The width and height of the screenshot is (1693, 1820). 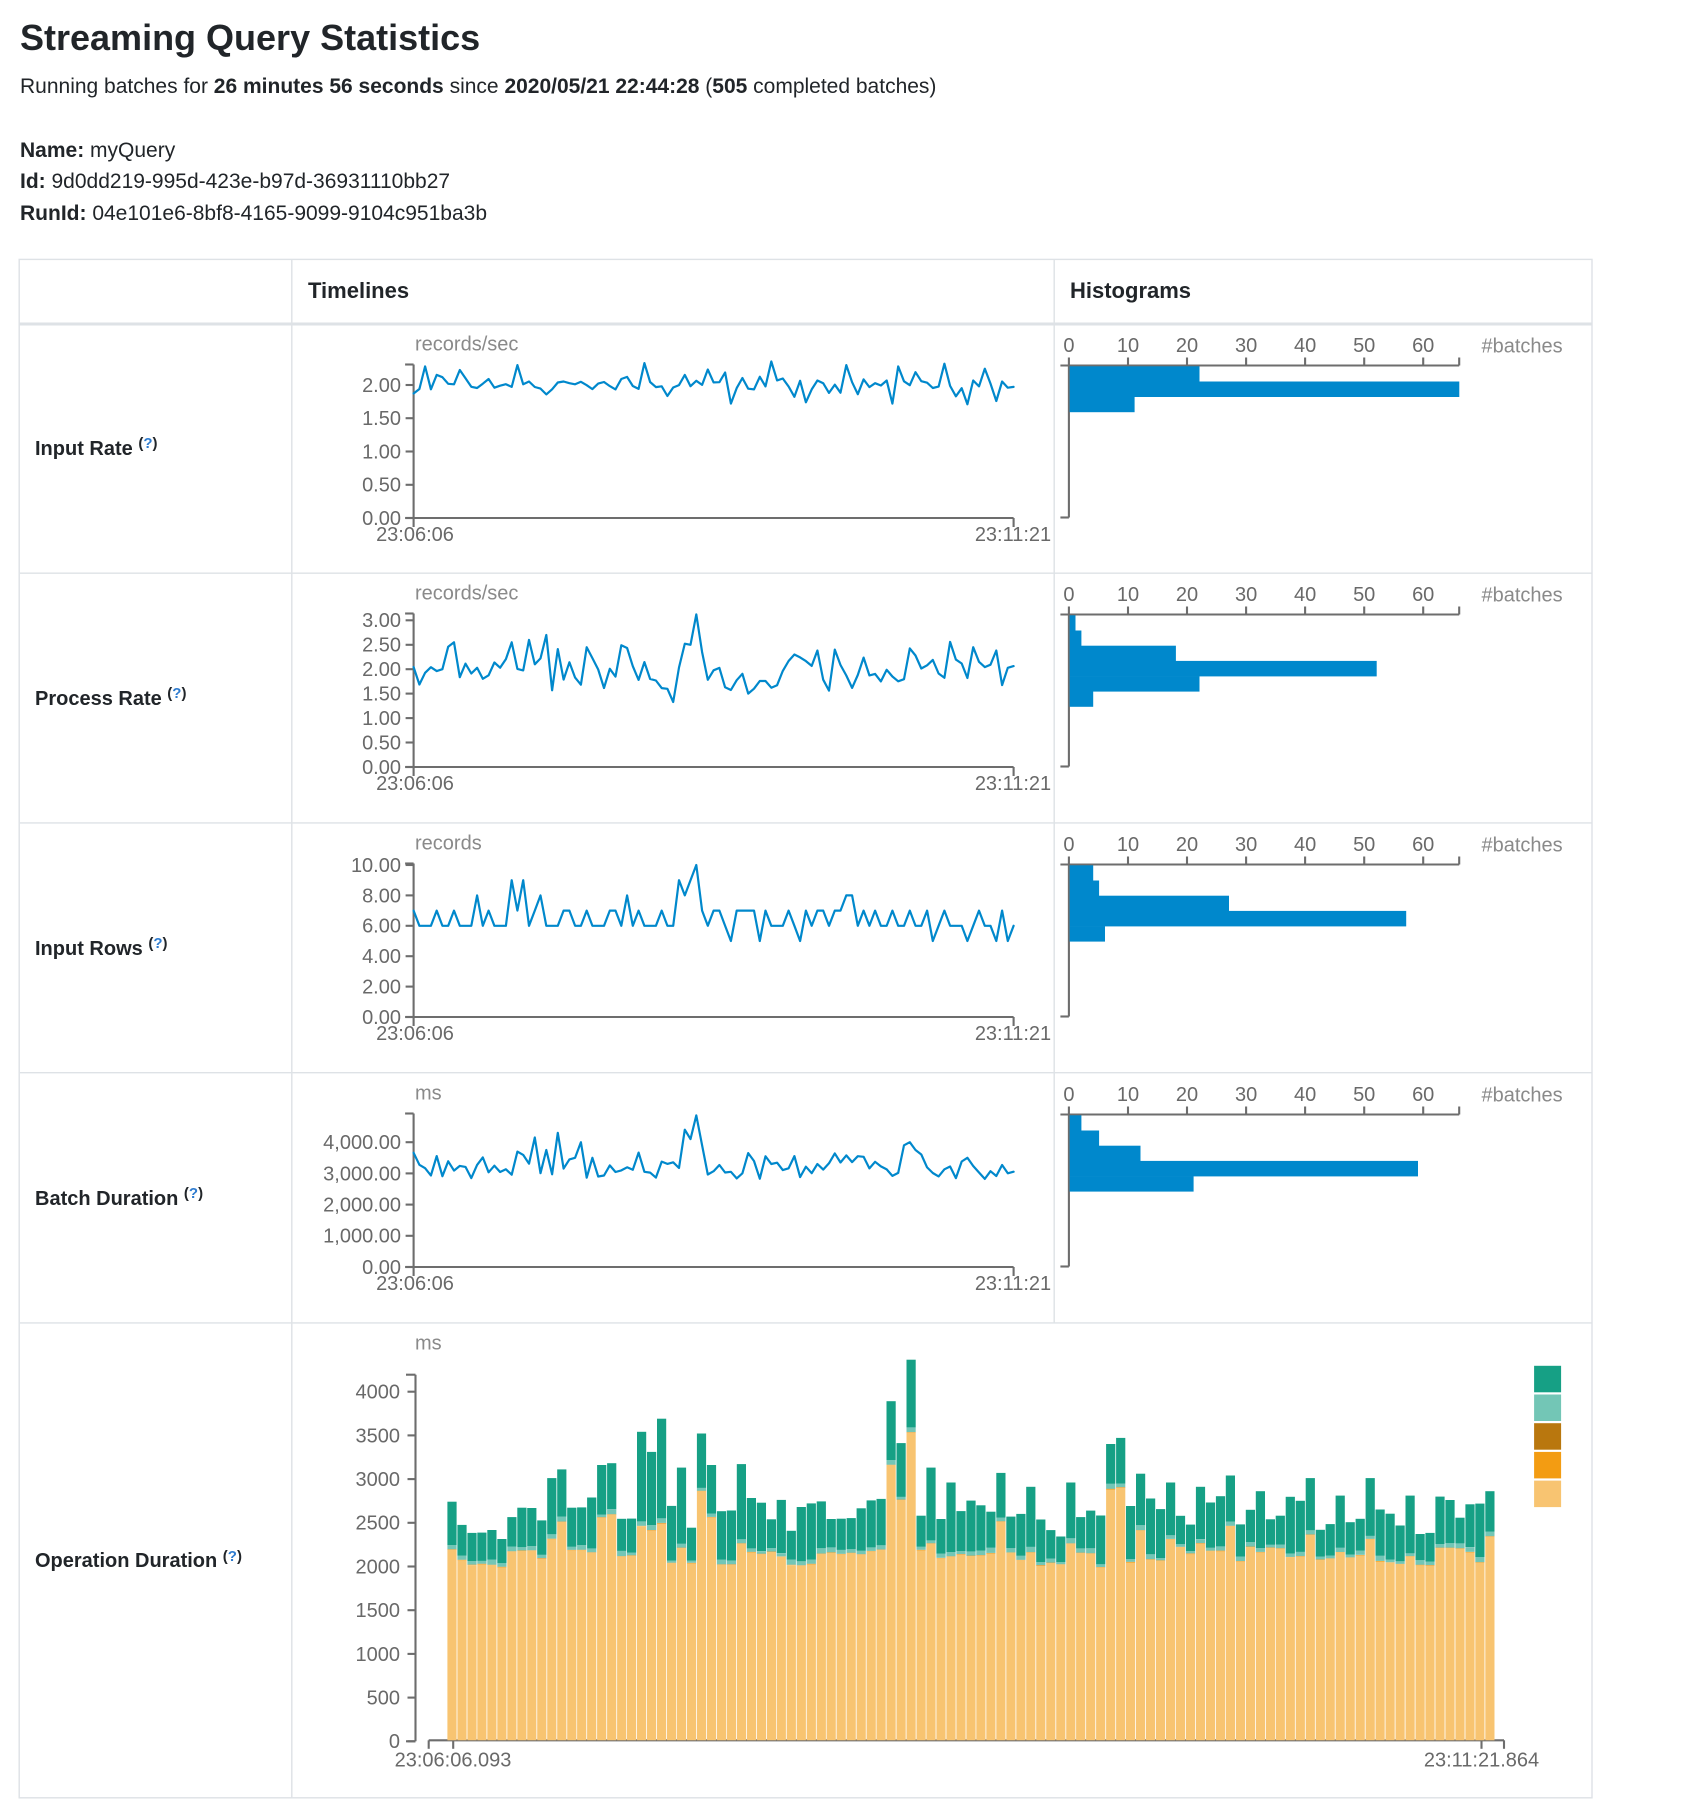 I want to click on svg-text: 8.00, so click(x=381, y=896).